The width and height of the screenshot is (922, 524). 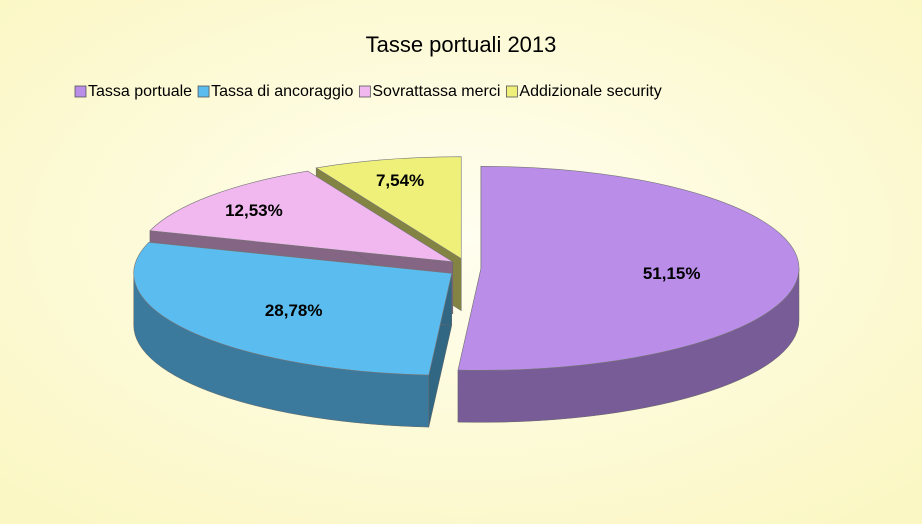 I want to click on legend-label: Tassa portuale, so click(x=140, y=91).